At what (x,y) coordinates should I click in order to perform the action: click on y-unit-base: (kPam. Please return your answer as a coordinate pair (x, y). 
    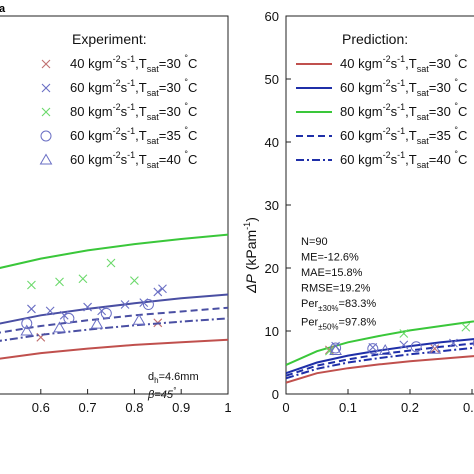
    Looking at the image, I should click on (251, 252).